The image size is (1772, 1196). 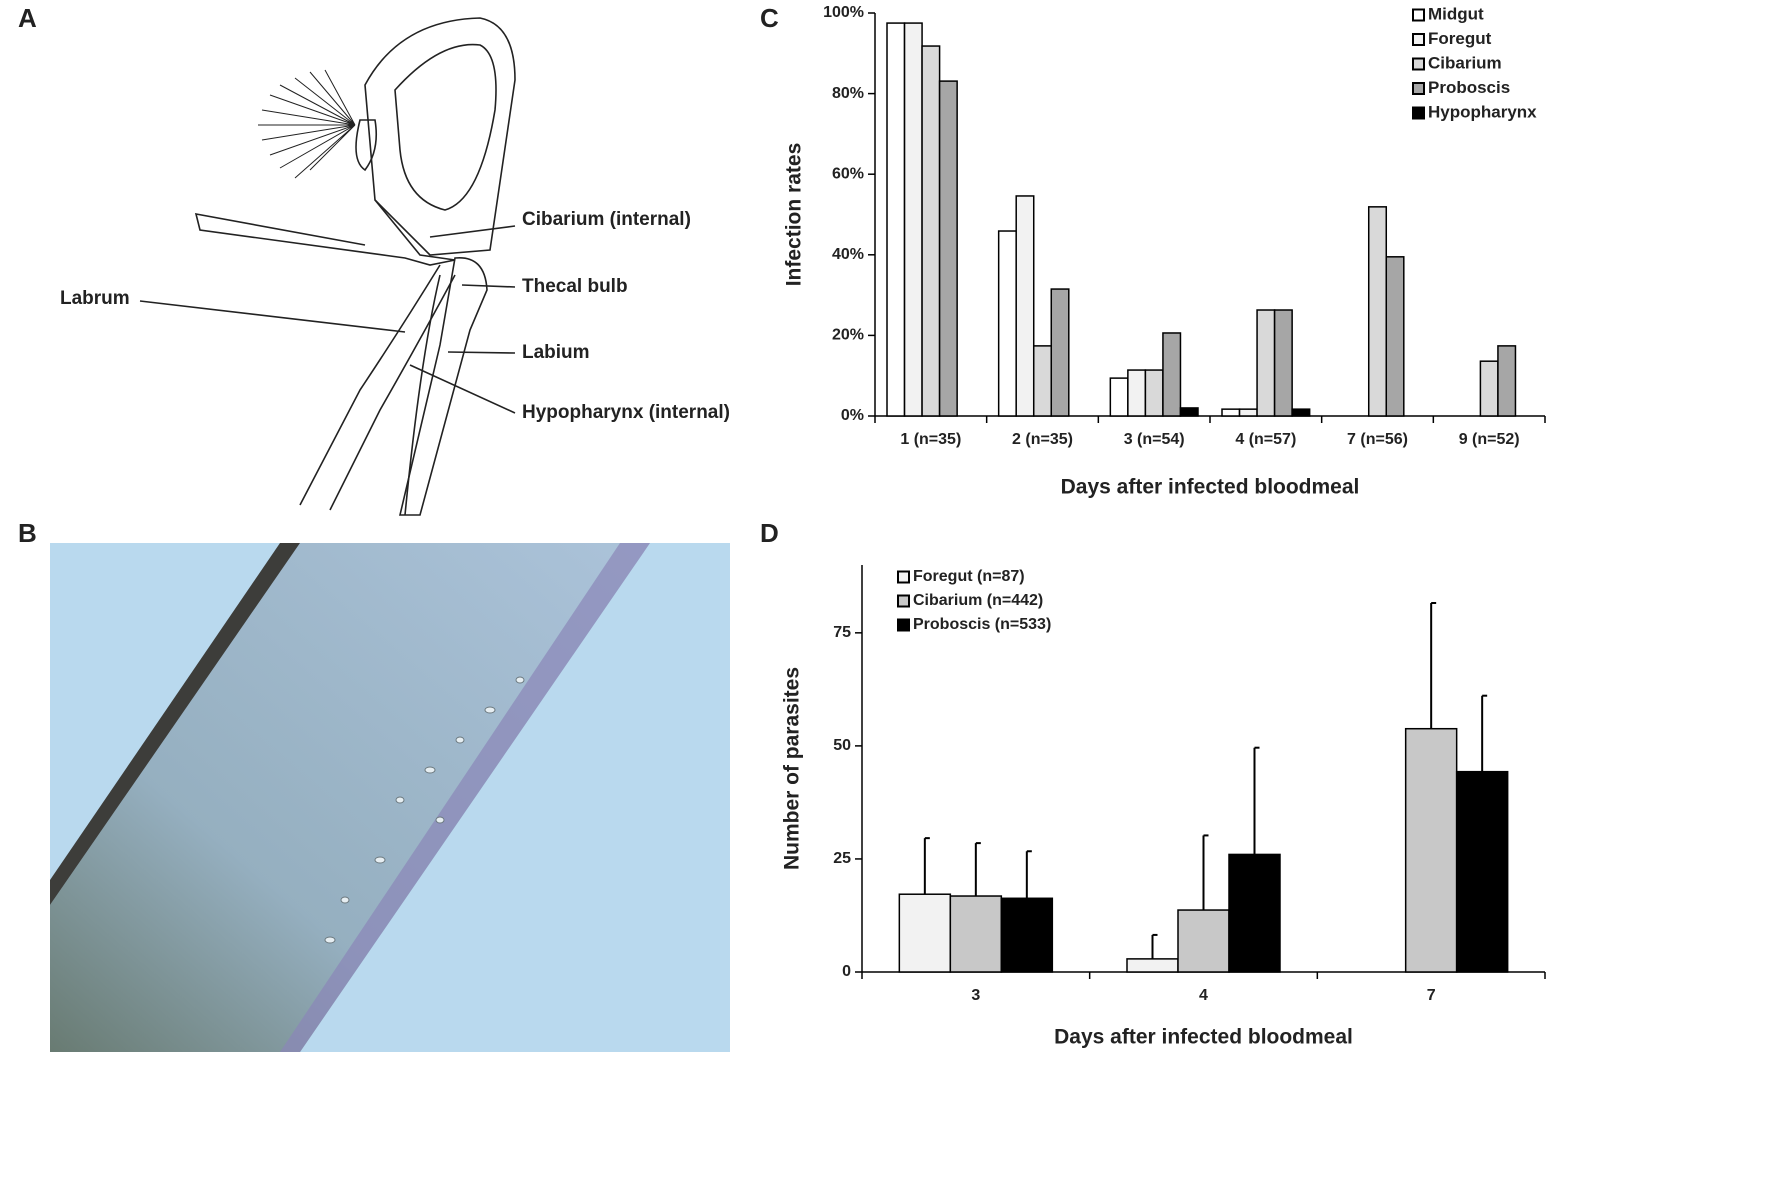 What do you see at coordinates (842, 632) in the screenshot?
I see `y-tick-label: 75` at bounding box center [842, 632].